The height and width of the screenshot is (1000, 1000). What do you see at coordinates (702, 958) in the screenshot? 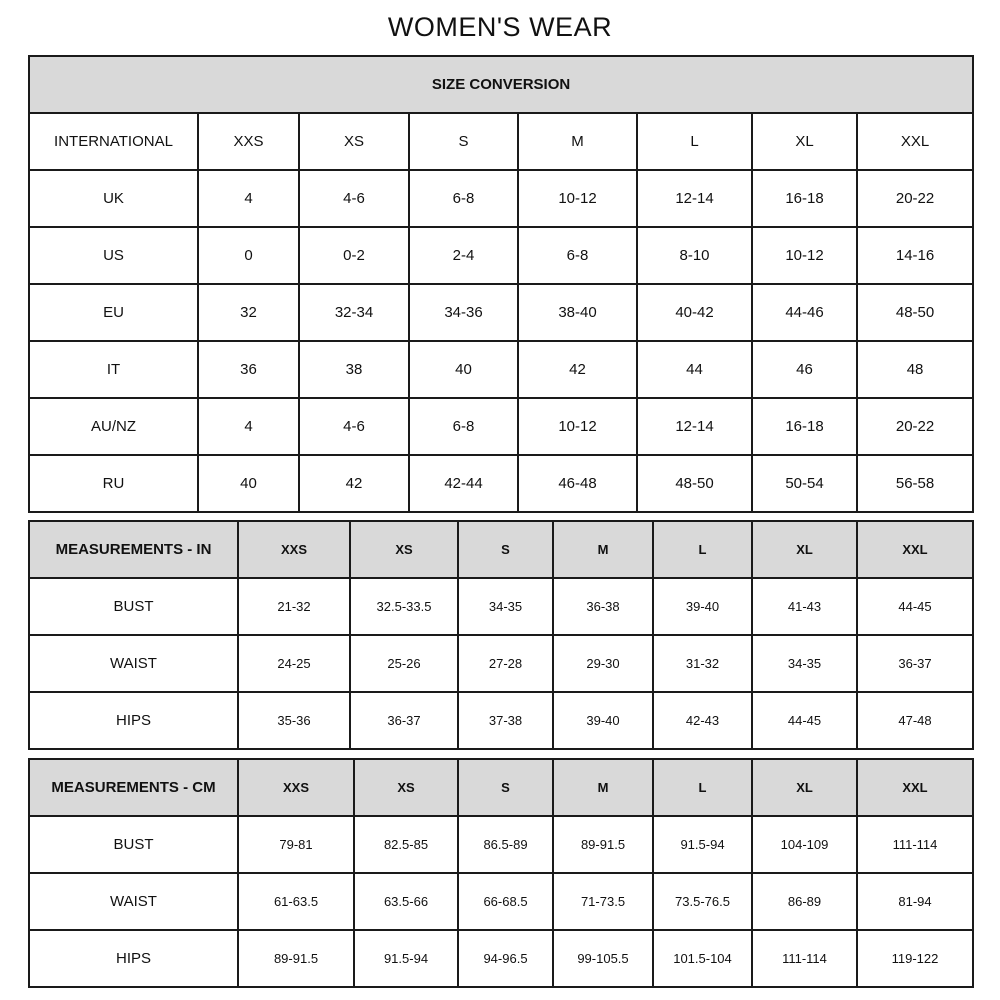
I see `table-cell: 101.5-104` at bounding box center [702, 958].